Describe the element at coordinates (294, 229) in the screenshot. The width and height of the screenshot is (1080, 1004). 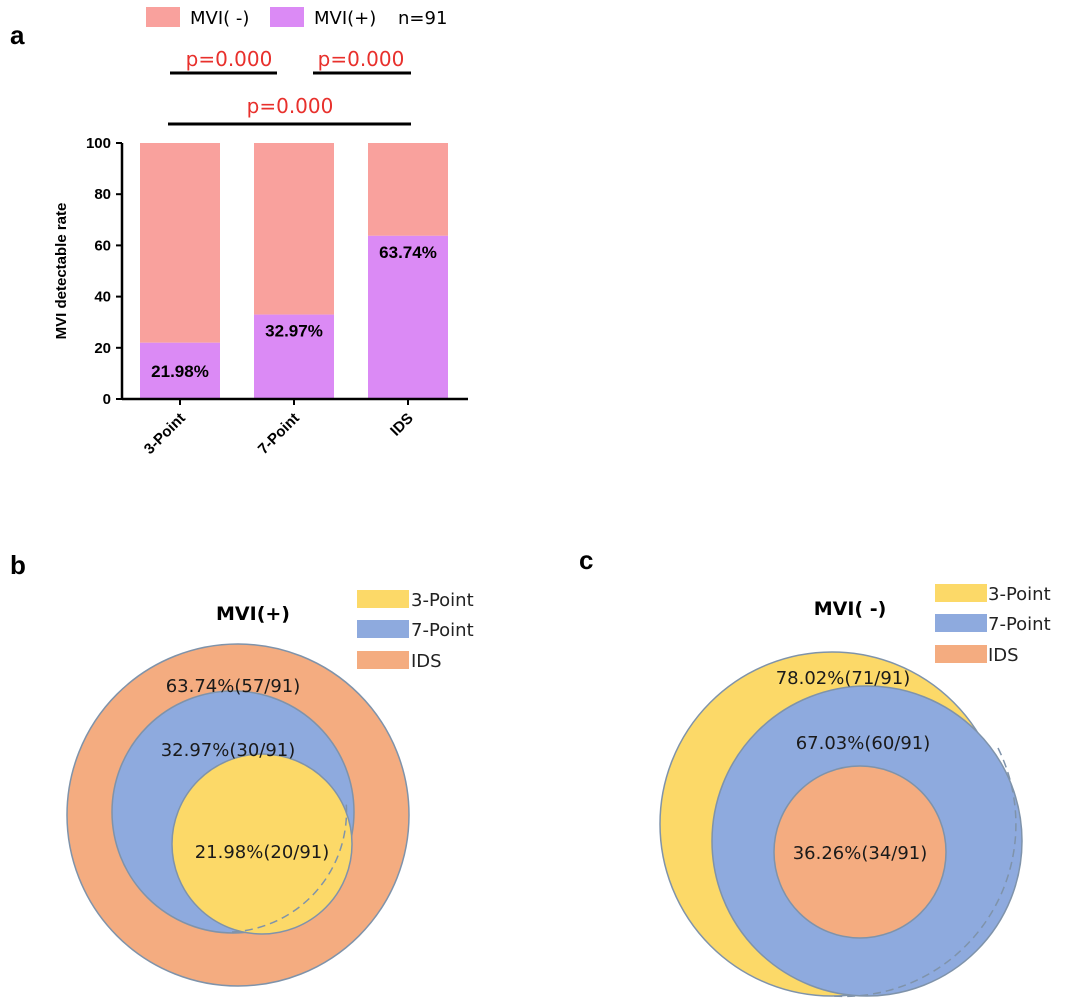
I see `bar-mvi-neg-7point` at that location.